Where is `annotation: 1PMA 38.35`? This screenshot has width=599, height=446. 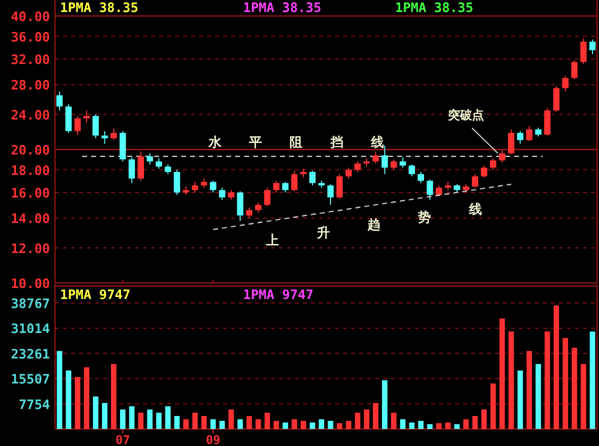 annotation: 1PMA 38.35 is located at coordinates (282, 8).